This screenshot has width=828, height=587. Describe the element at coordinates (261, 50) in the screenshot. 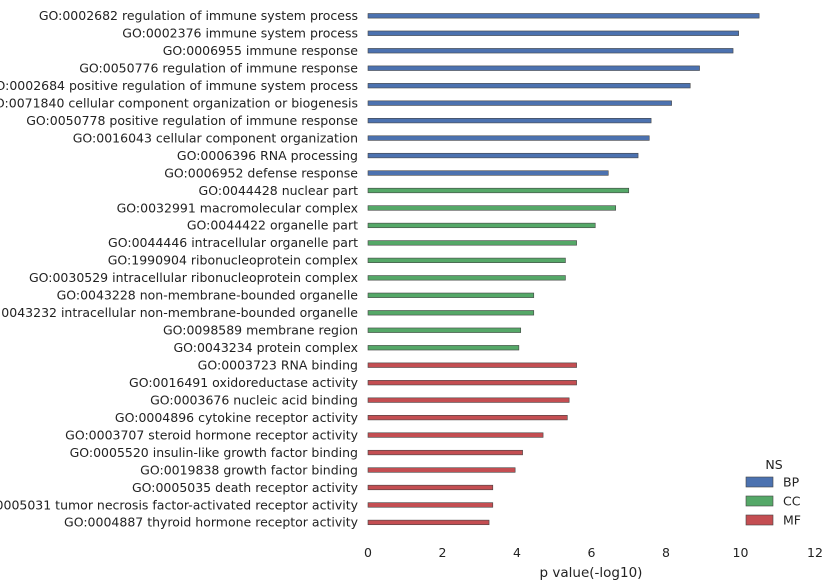

I see `category-label: GO:0006955 immune response` at that location.